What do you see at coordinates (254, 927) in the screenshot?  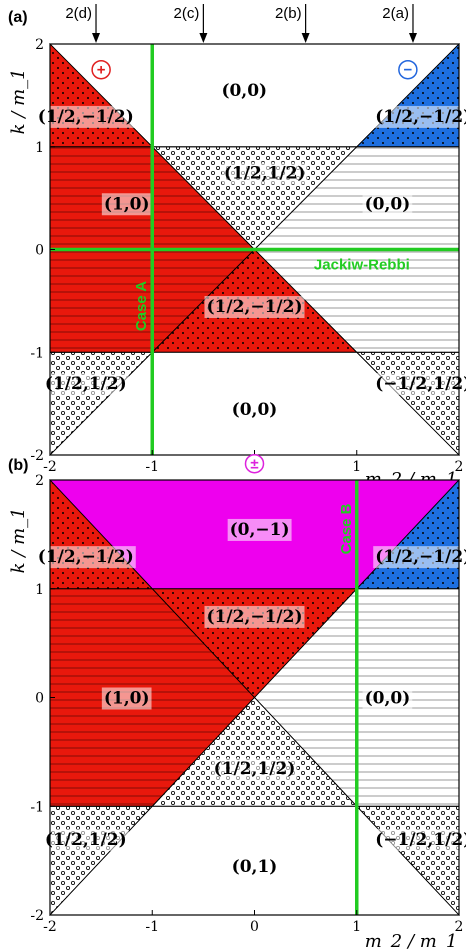 I see `x-tick-label: 0` at bounding box center [254, 927].